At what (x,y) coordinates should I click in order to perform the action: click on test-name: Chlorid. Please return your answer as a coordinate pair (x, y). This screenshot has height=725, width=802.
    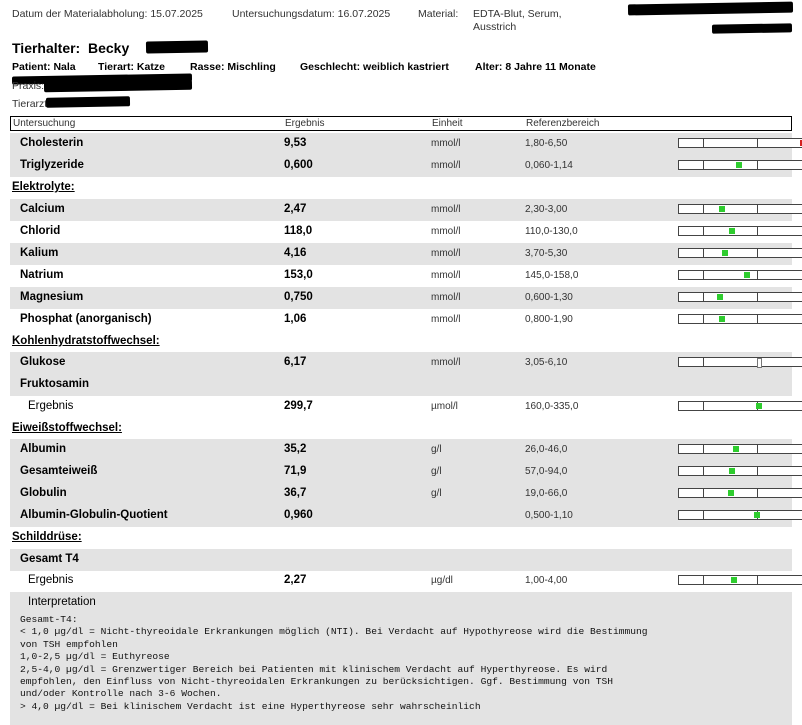
    Looking at the image, I should click on (40, 231).